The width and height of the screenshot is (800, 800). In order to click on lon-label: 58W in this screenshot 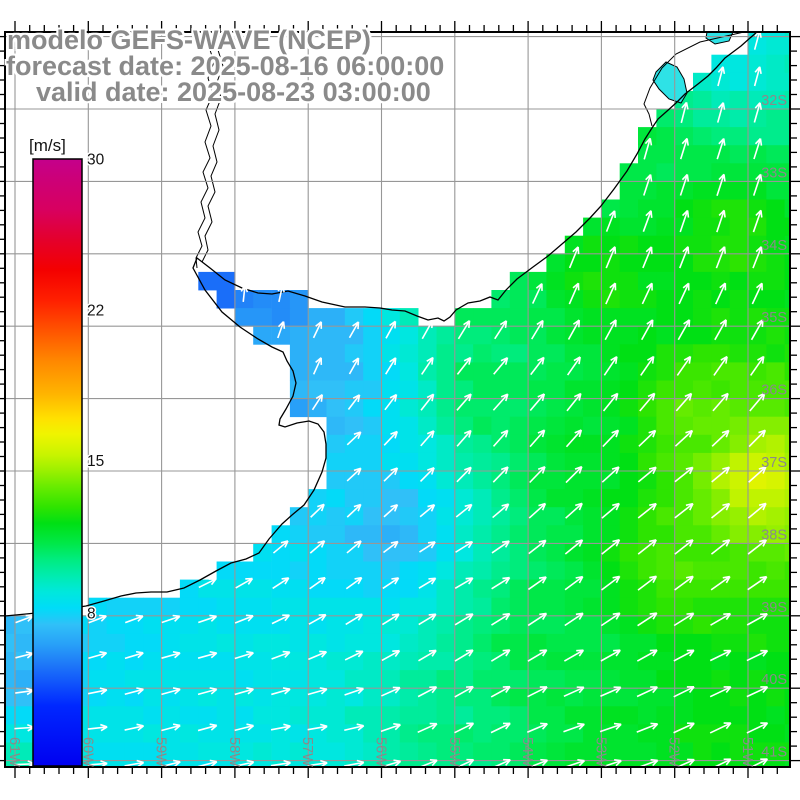, I will do `click(234, 752)`.